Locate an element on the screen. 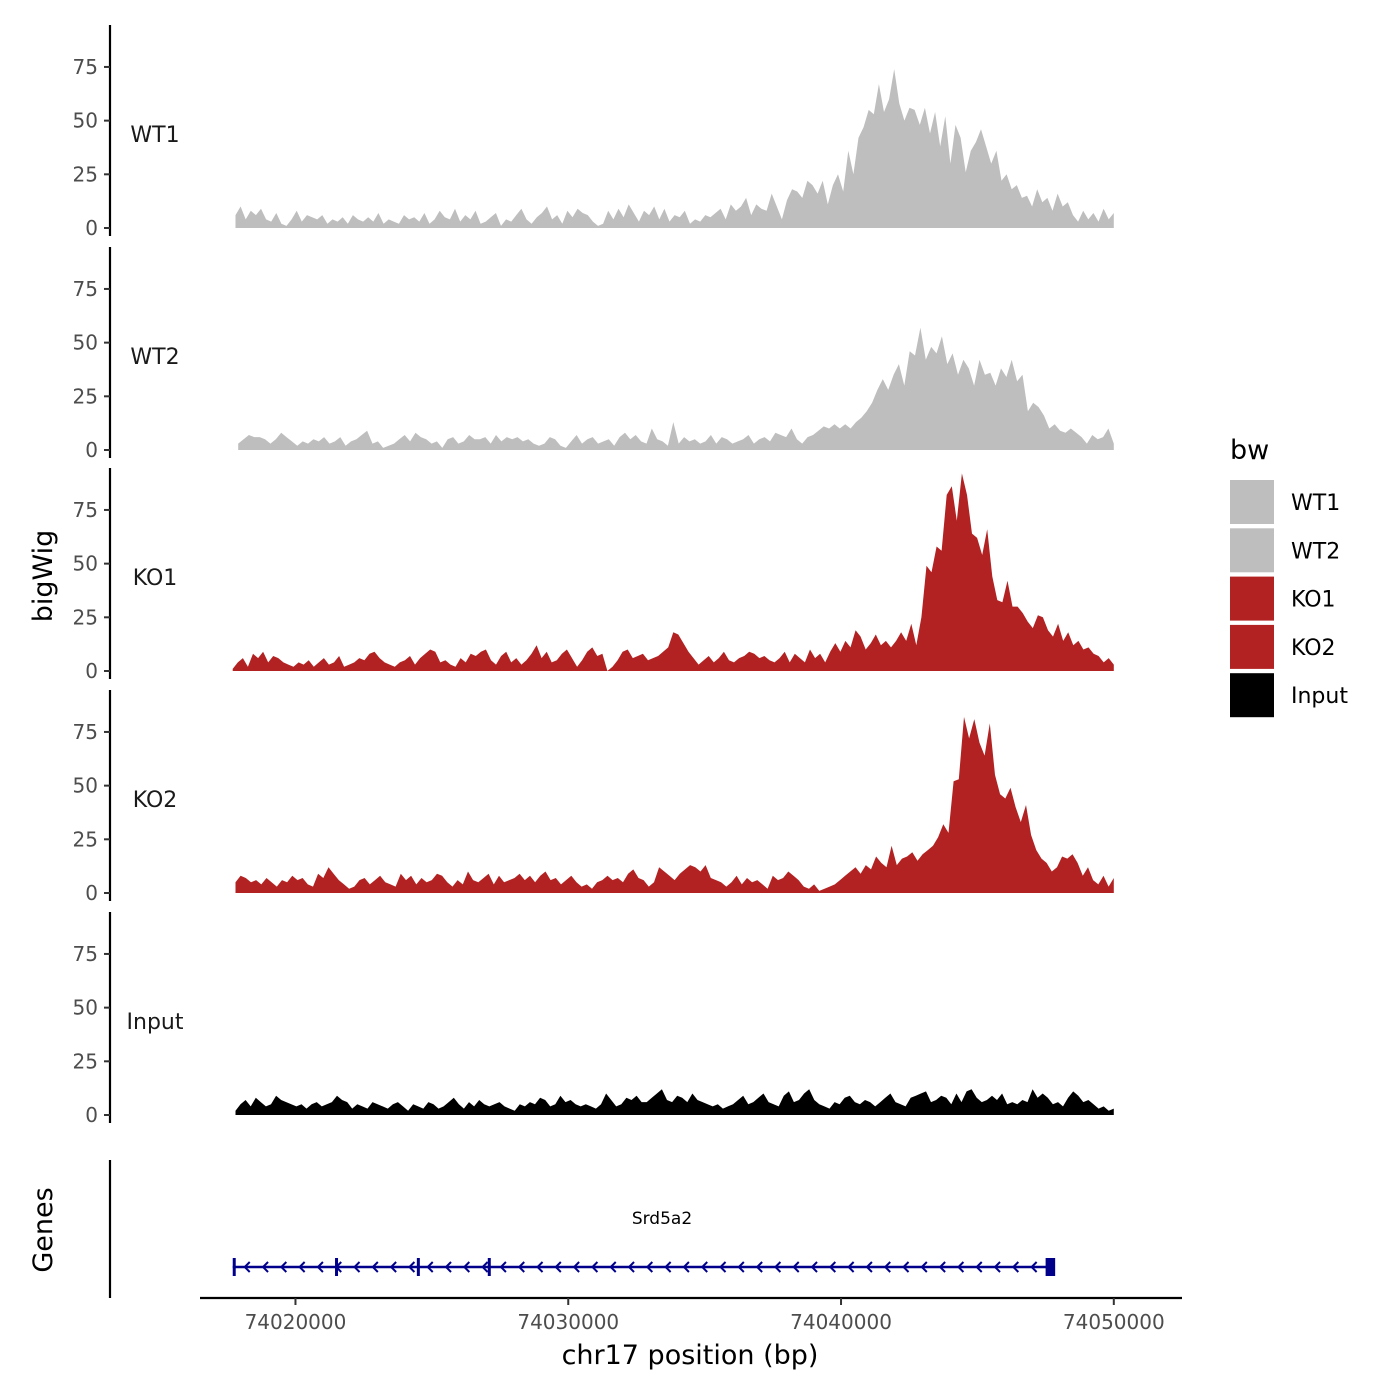  x-tick-label: 74040000 is located at coordinates (841, 1322).